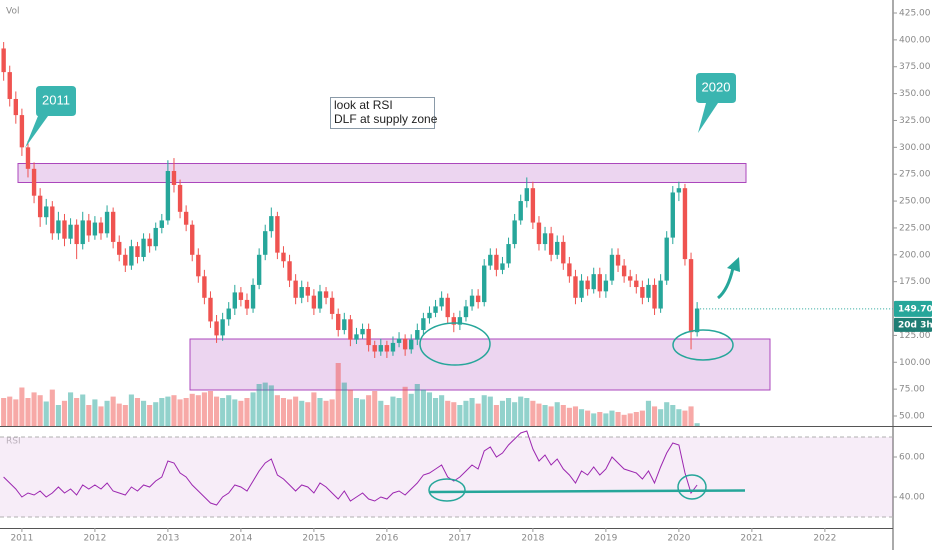  Describe the element at coordinates (313, 539) in the screenshot. I see `x-tick-label: 2015` at that location.